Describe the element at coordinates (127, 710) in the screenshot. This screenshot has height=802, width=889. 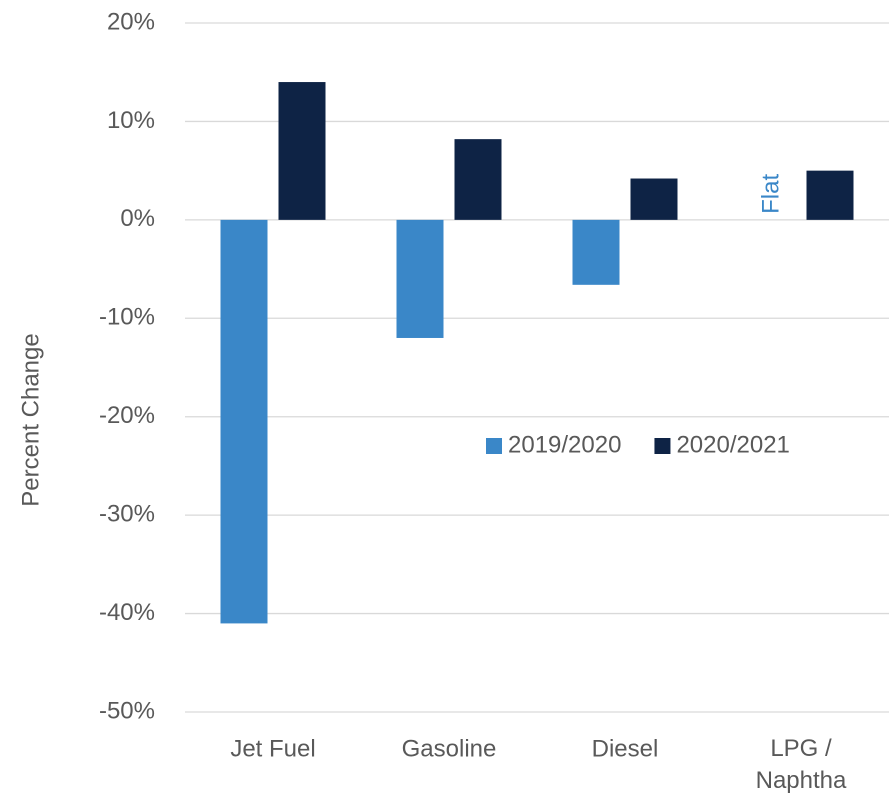
I see `y-tick-label: -50%` at that location.